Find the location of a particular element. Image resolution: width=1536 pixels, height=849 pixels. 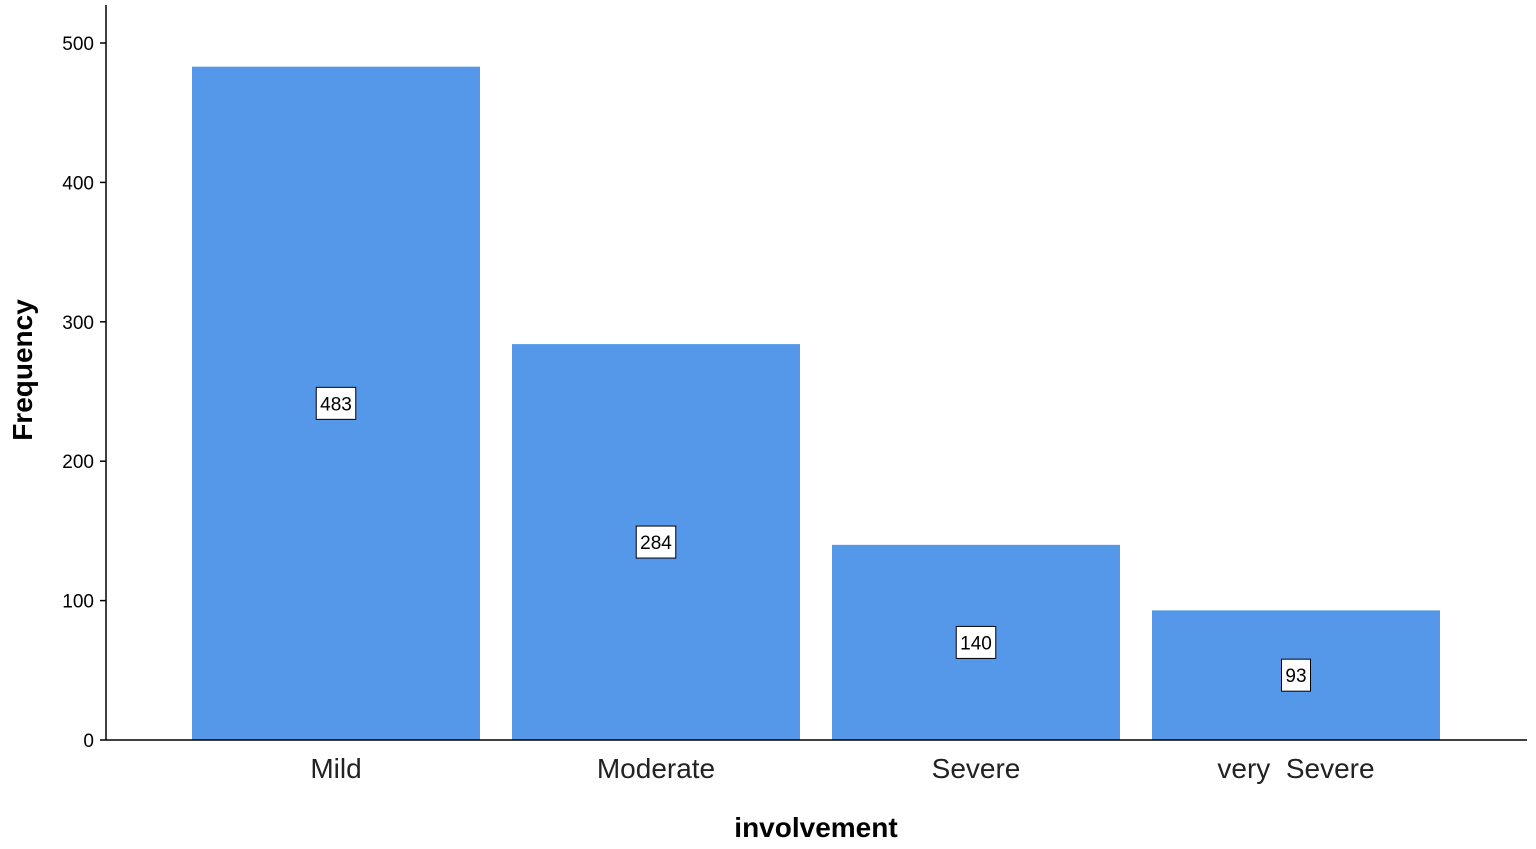

y-axis-ticks: 0 100 200 300 400 500 is located at coordinates (84, 393).